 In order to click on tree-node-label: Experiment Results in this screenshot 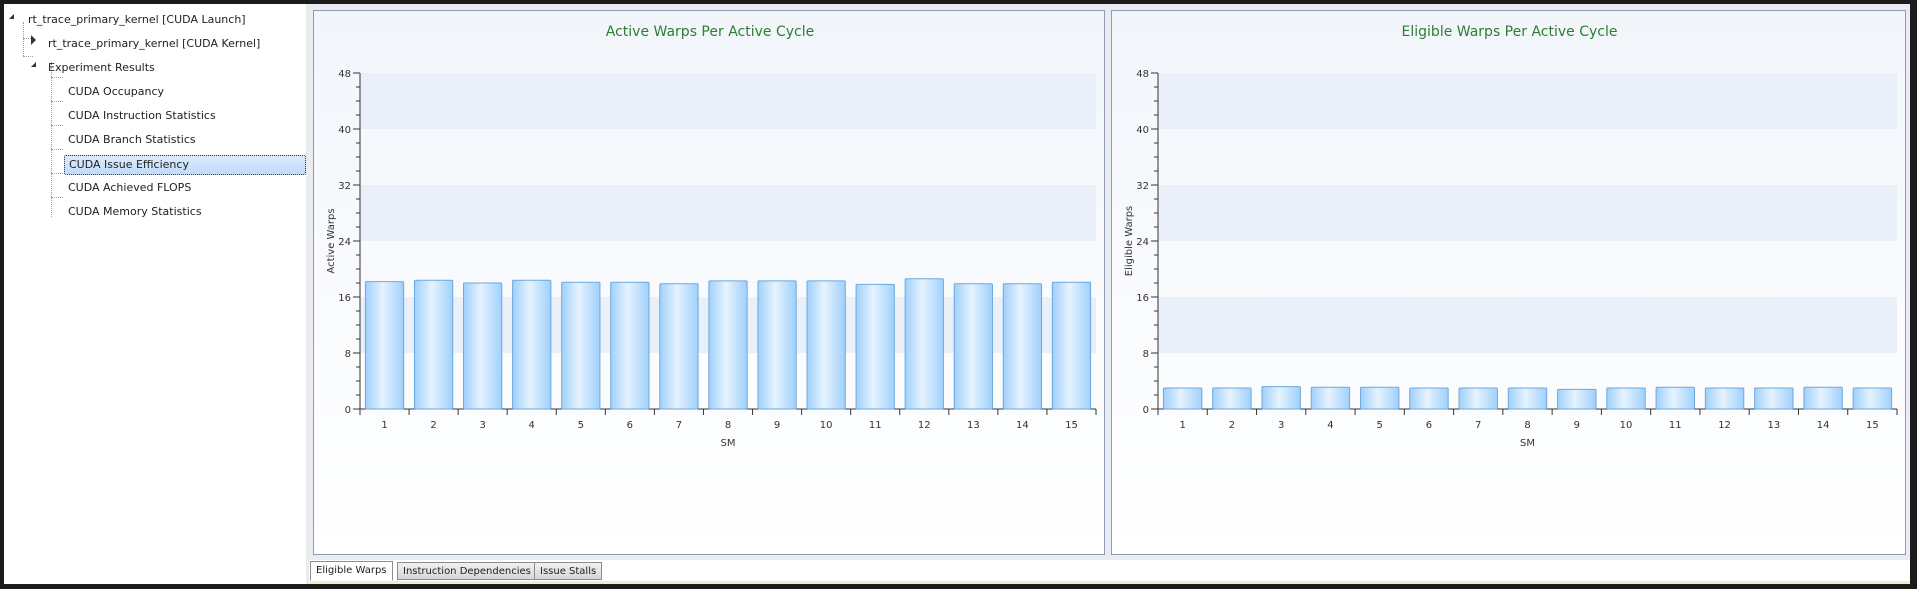, I will do `click(101, 67)`.